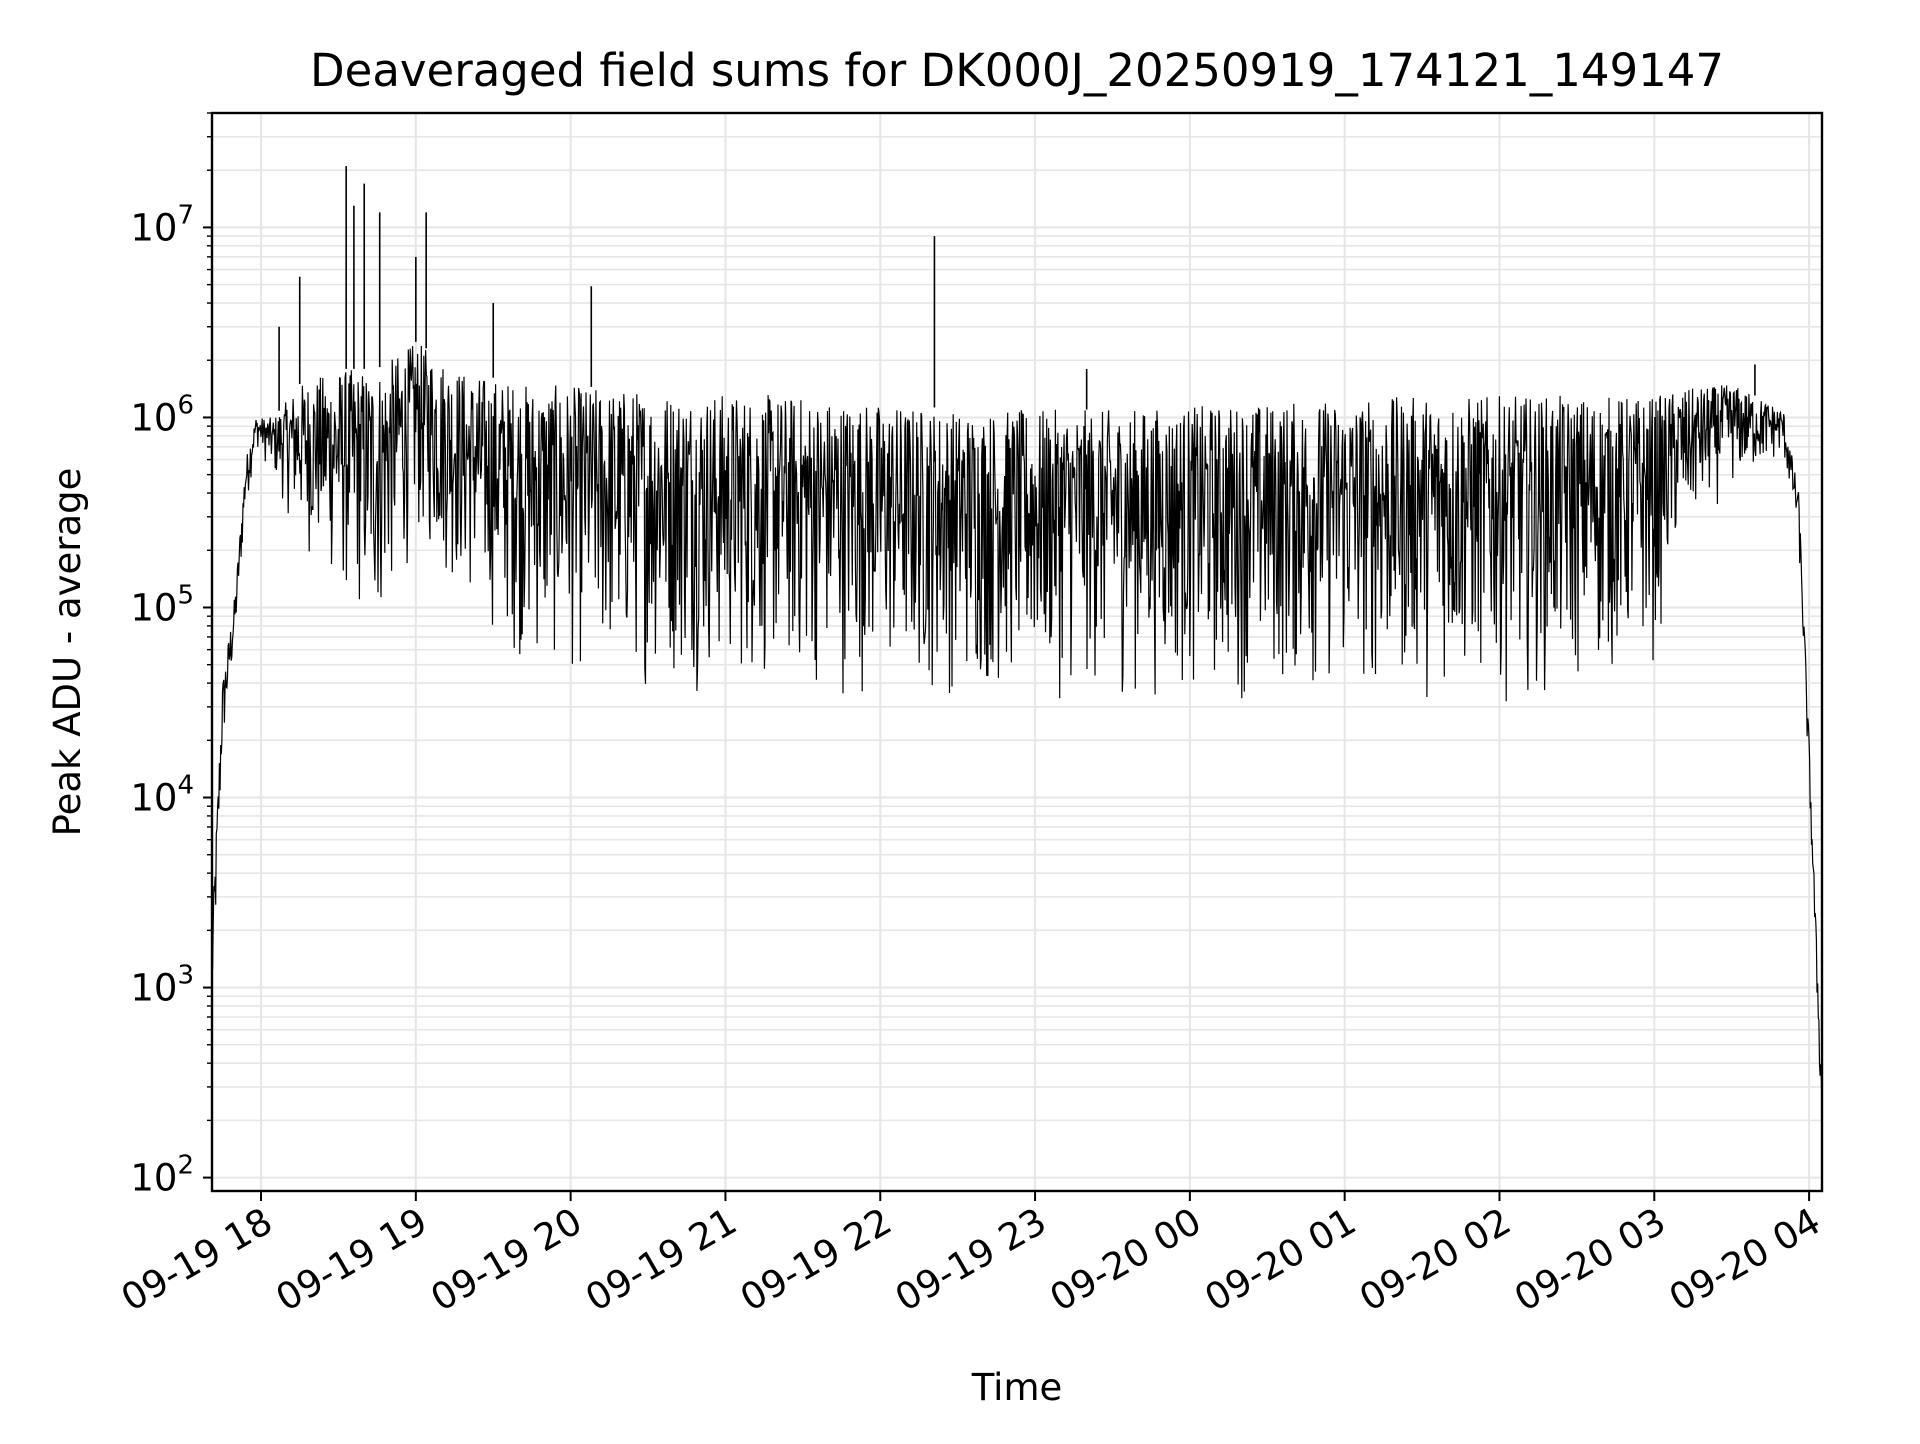 The height and width of the screenshot is (1444, 1920). I want to click on y-tick-label-exponent: 7, so click(185, 215).